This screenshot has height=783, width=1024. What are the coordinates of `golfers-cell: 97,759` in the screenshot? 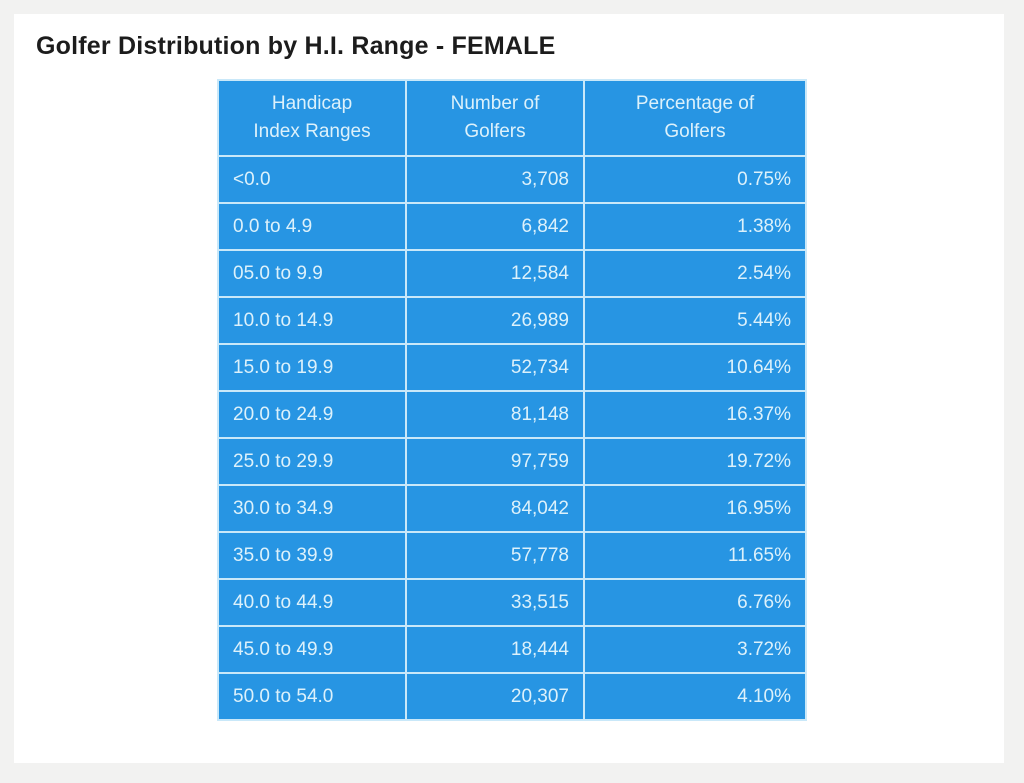 It's located at (495, 461).